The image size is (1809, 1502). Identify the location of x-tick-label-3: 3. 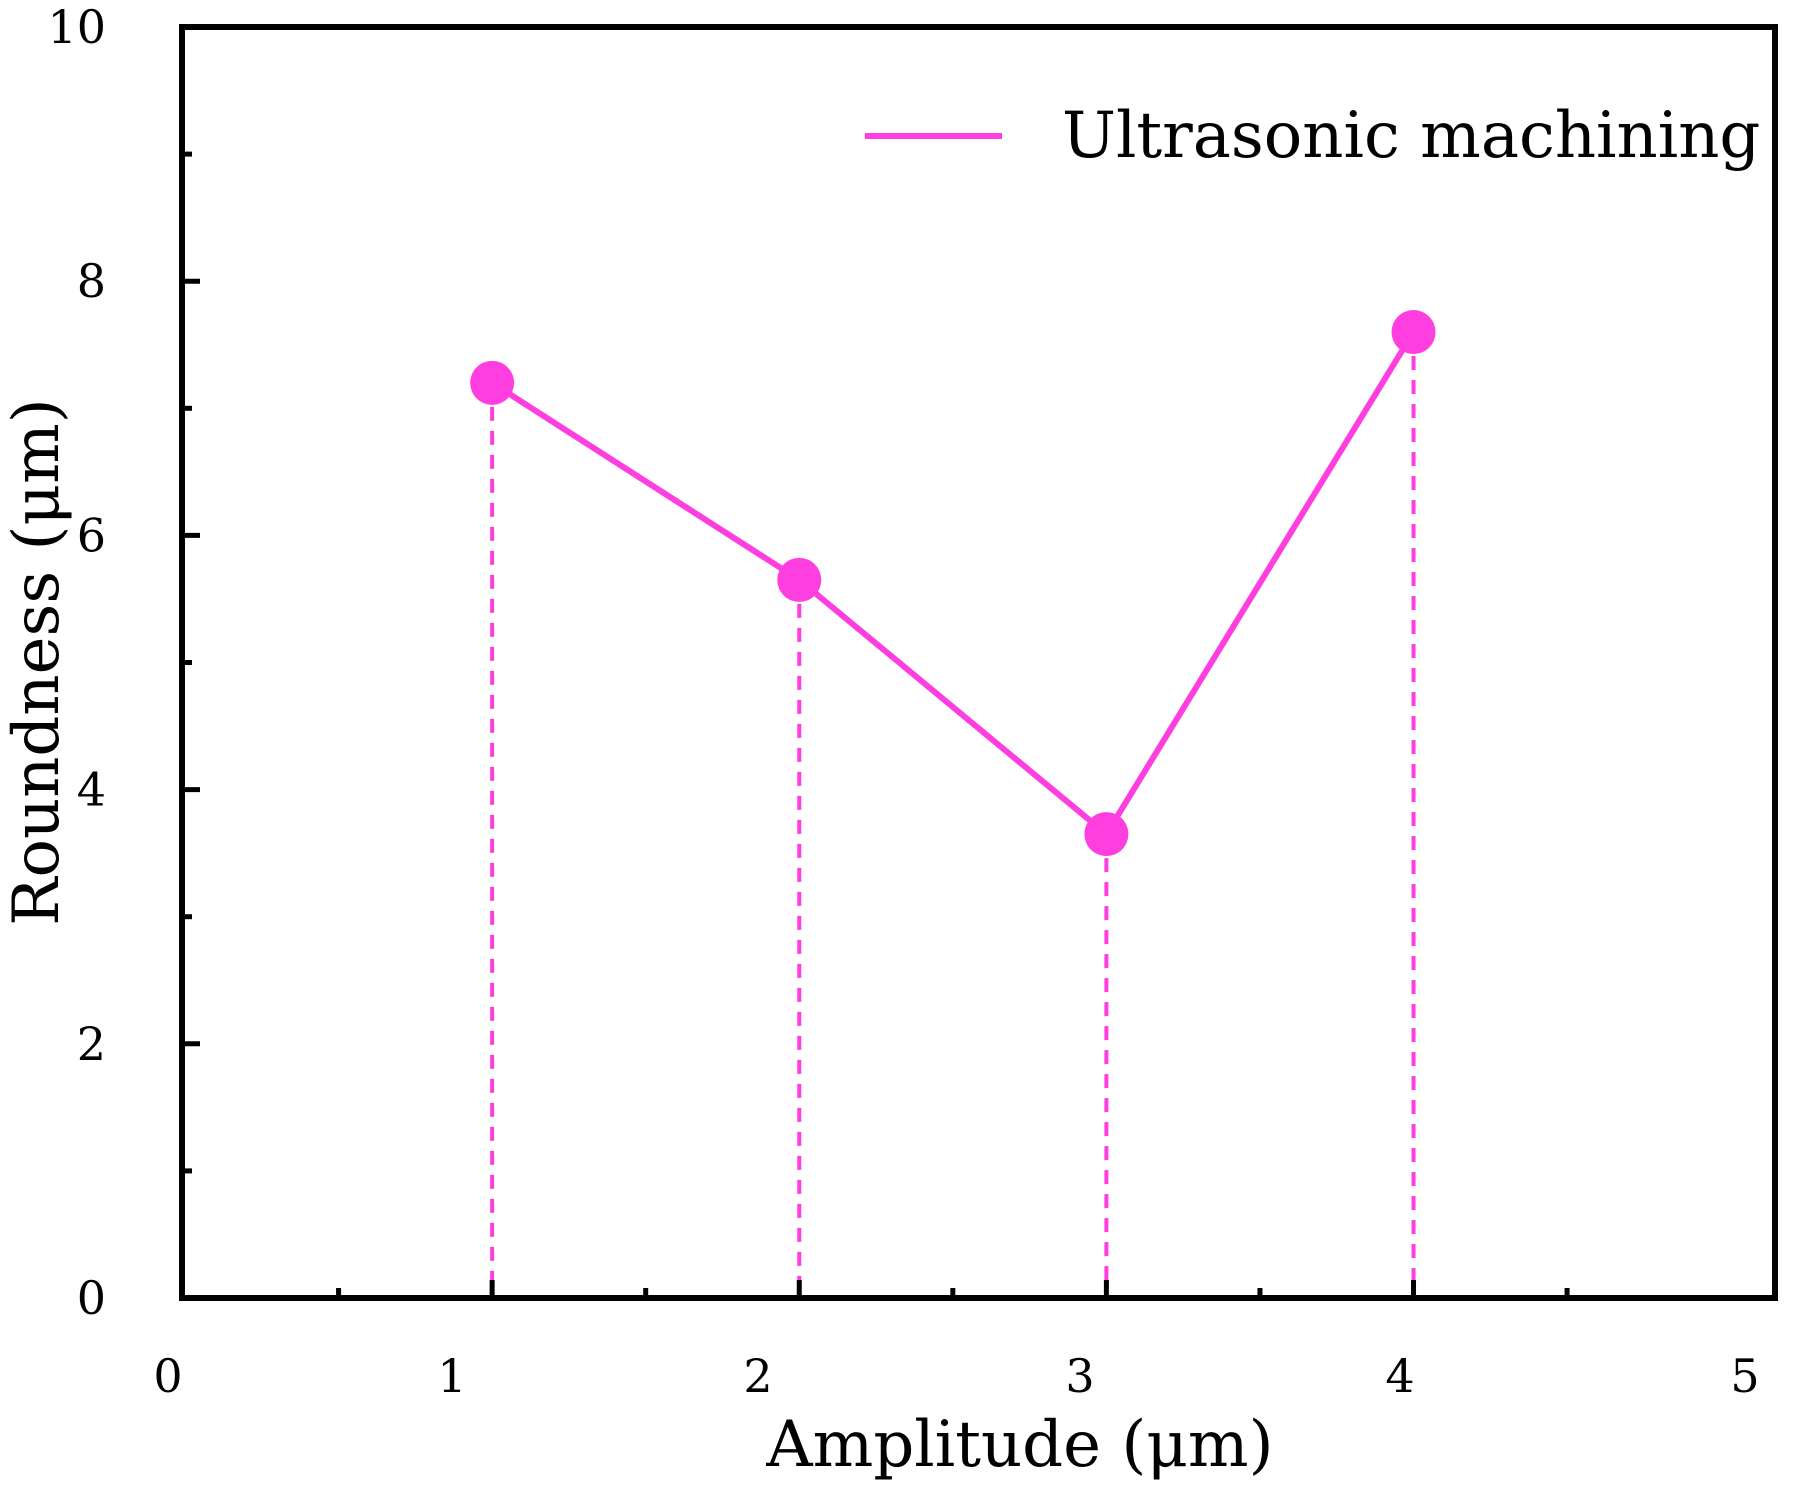
(1079, 1376).